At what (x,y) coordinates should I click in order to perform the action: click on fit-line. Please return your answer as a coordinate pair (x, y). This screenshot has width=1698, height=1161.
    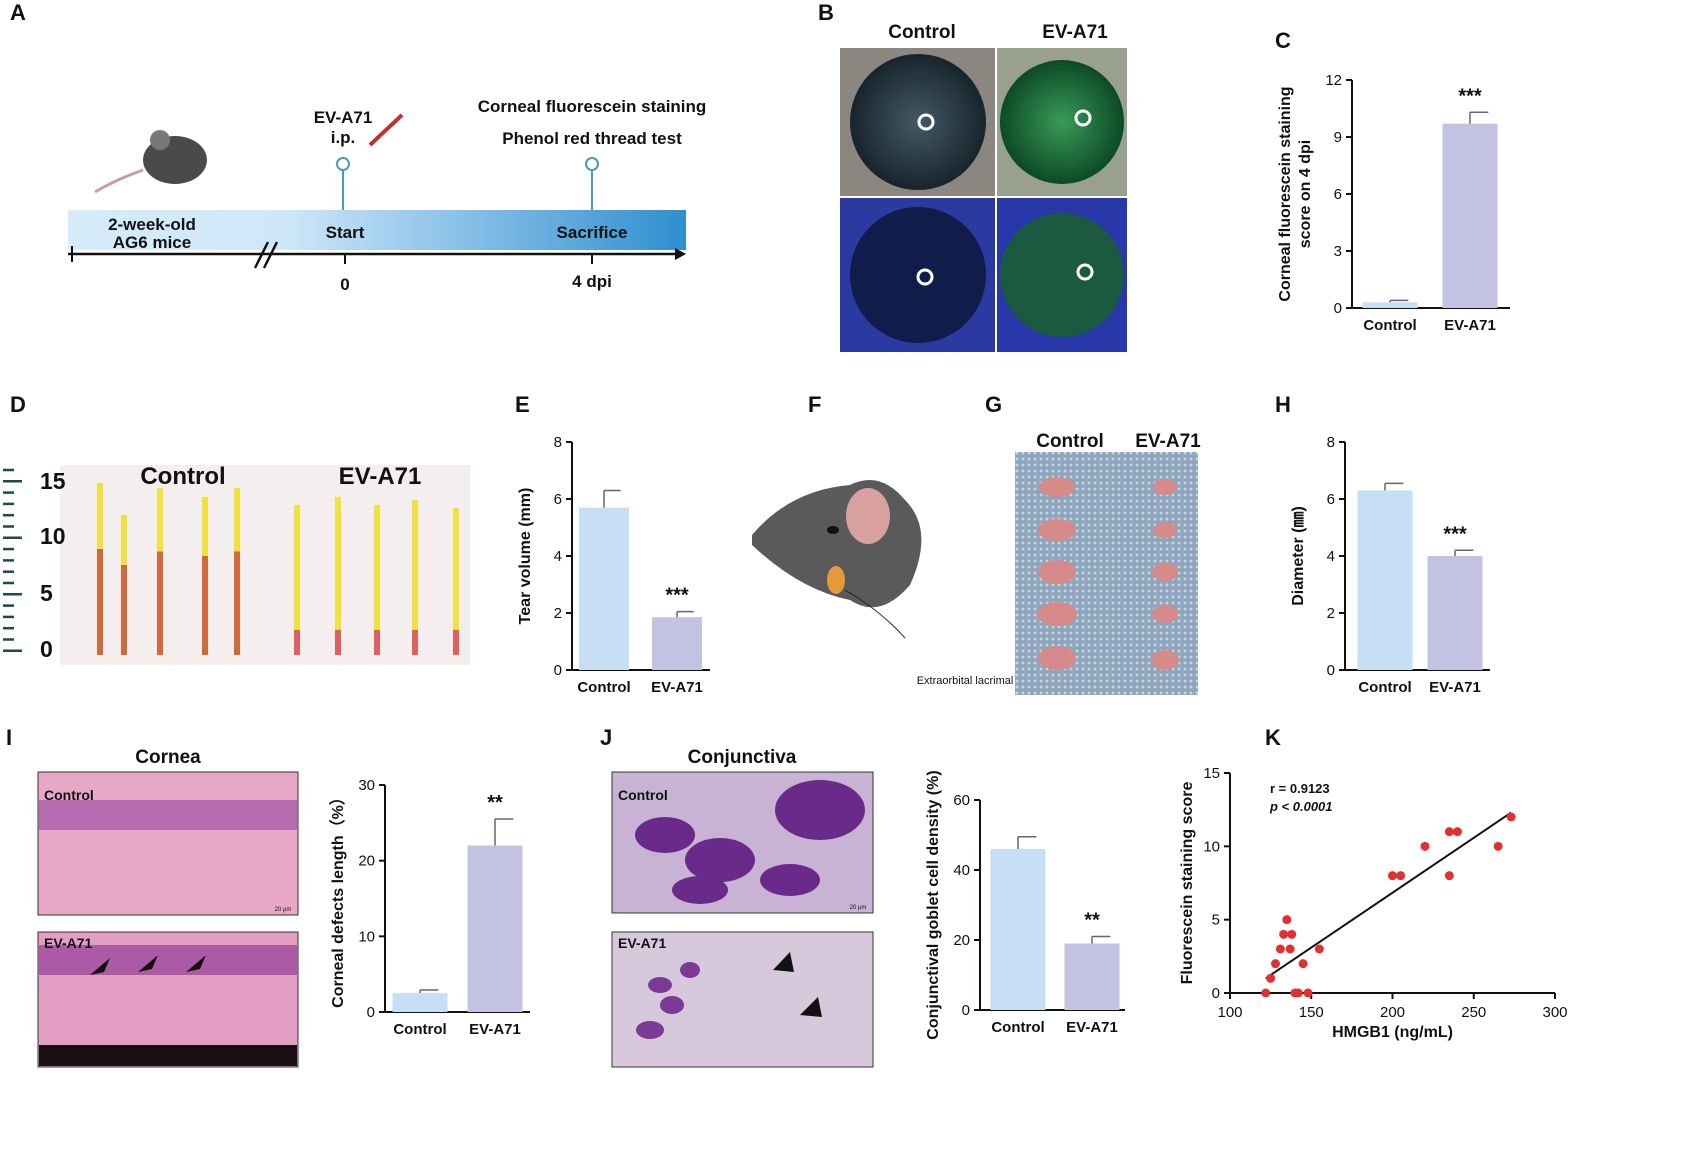
    Looking at the image, I should click on (1388, 895).